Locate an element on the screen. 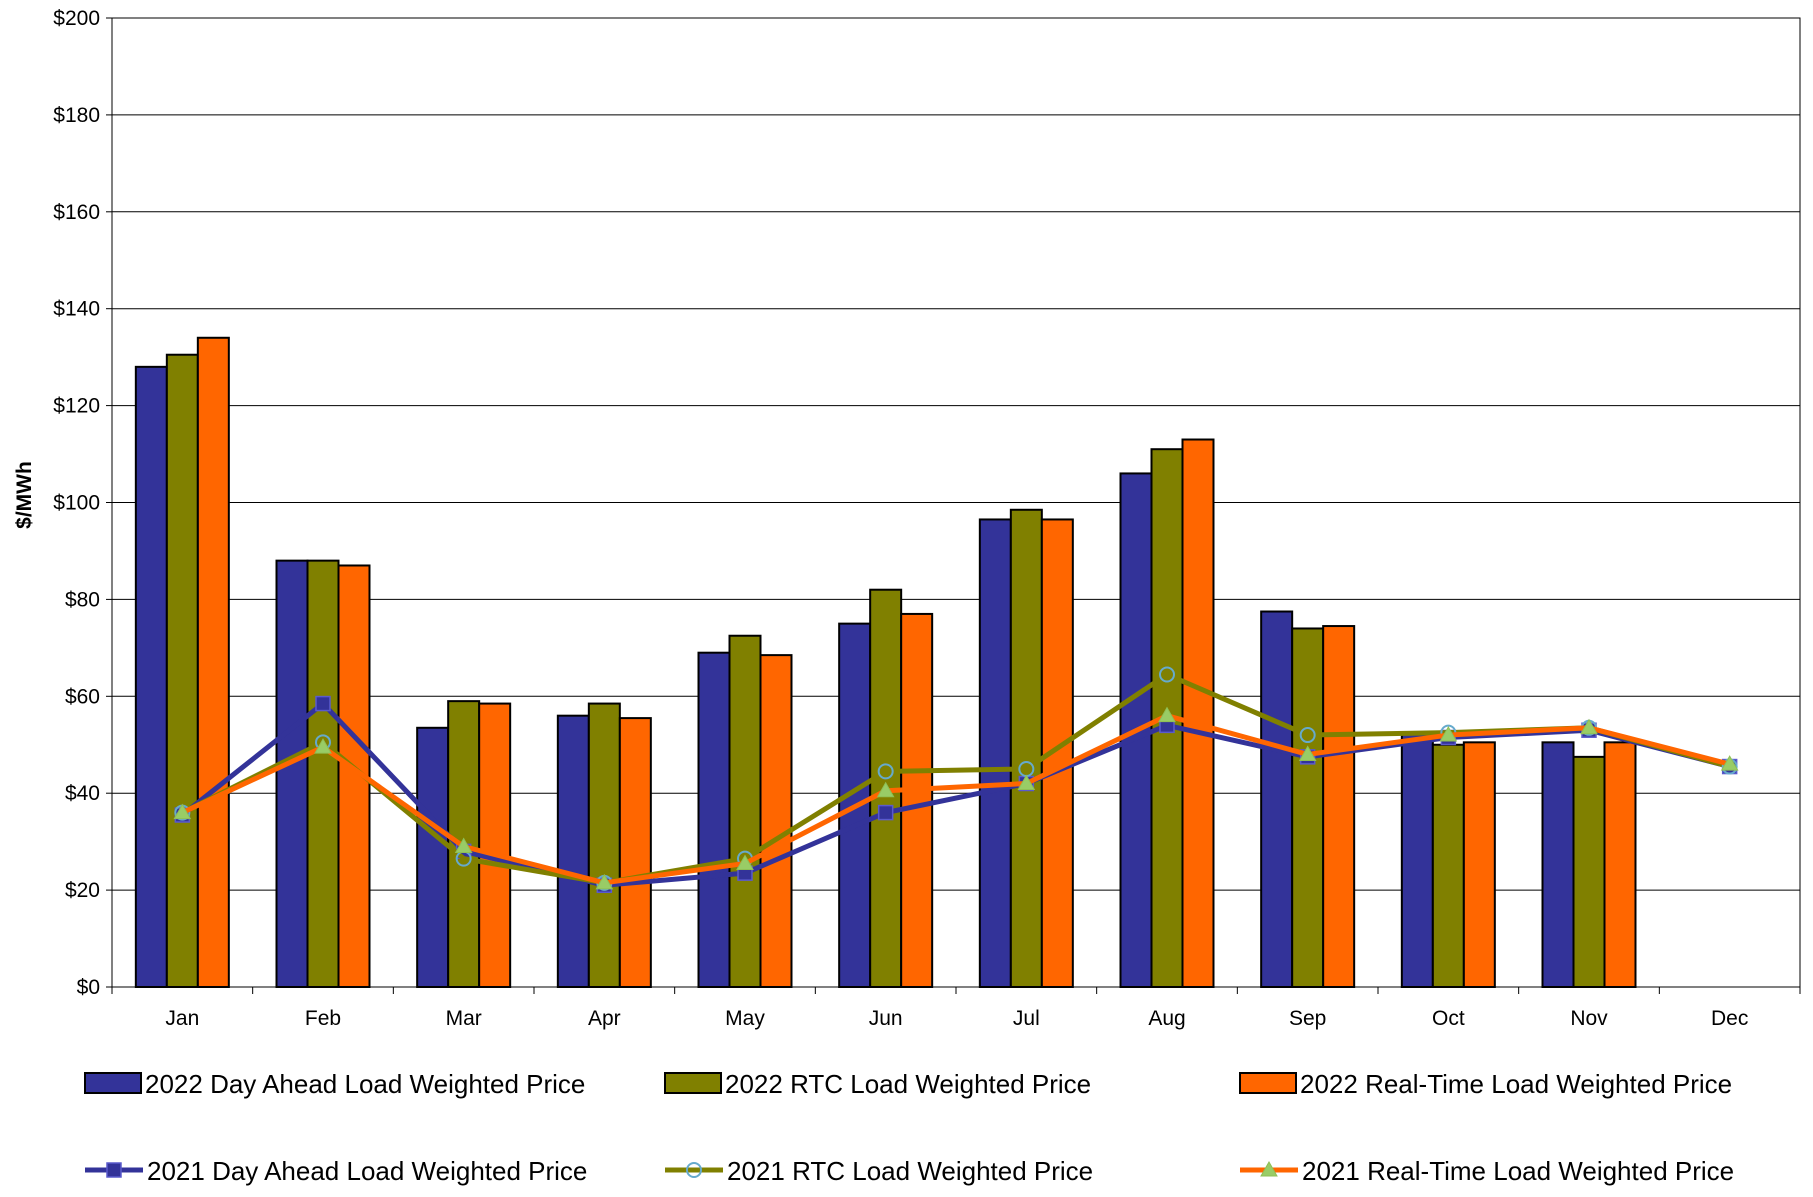  legend-label-line-2: 2021 Real-Time Load Weighted Price is located at coordinates (1518, 1171).